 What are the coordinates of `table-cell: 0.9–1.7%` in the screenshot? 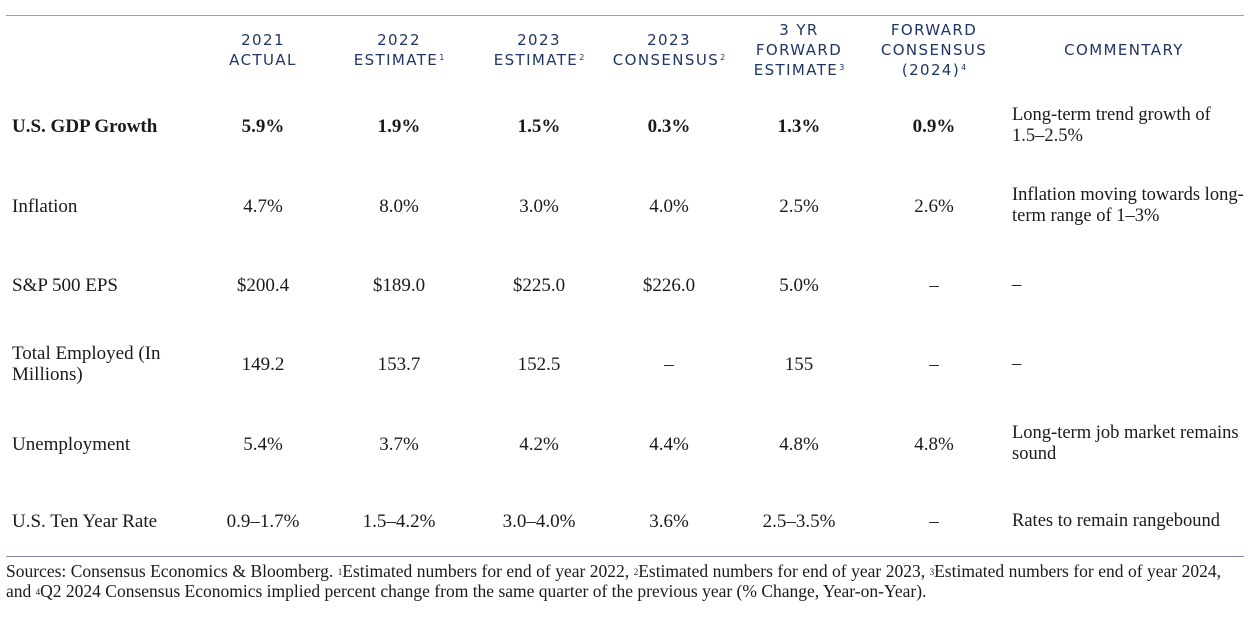 It's located at (263, 521).